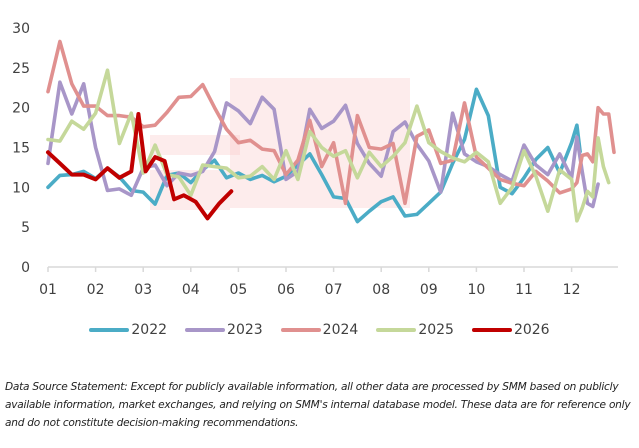 The height and width of the screenshot is (448, 639). Describe the element at coordinates (48, 290) in the screenshot. I see `x-tick-label: 01` at that location.